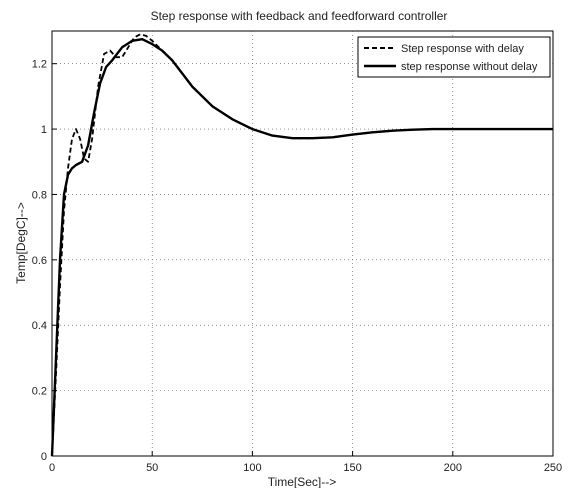  Describe the element at coordinates (44, 457) in the screenshot. I see `y-tick-label: 0` at that location.